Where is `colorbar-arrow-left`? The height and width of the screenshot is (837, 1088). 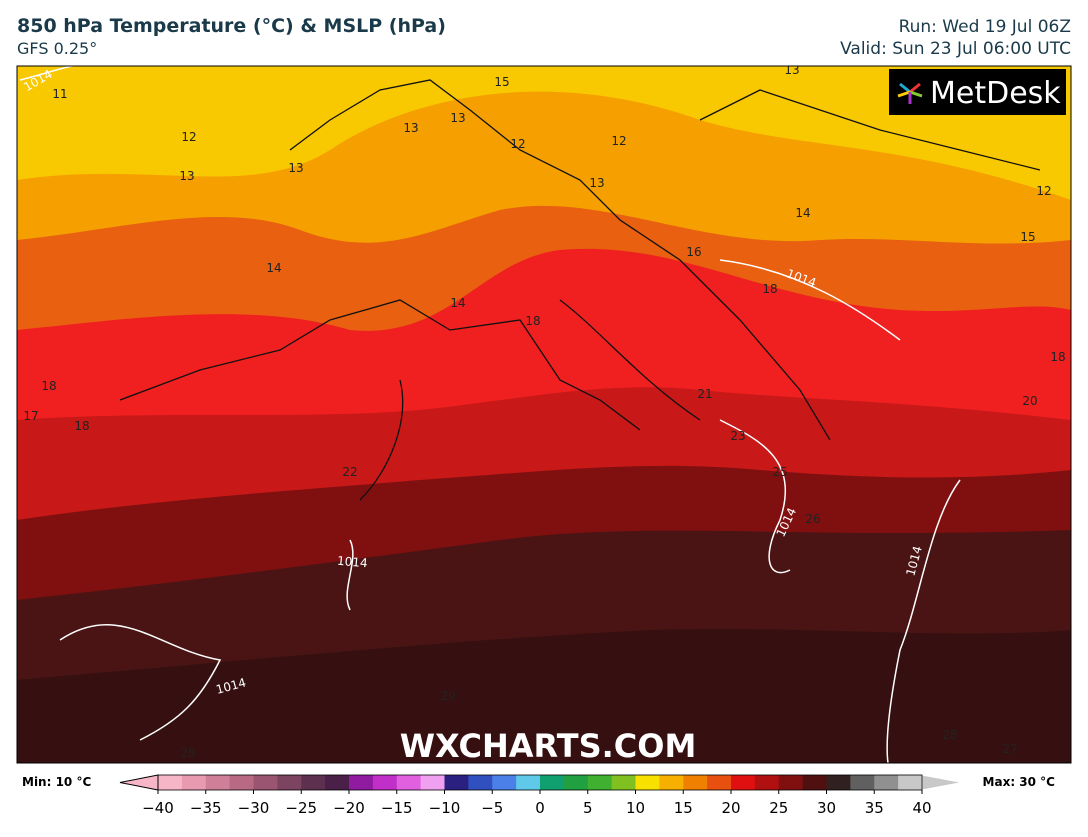 colorbar-arrow-left is located at coordinates (139, 782).